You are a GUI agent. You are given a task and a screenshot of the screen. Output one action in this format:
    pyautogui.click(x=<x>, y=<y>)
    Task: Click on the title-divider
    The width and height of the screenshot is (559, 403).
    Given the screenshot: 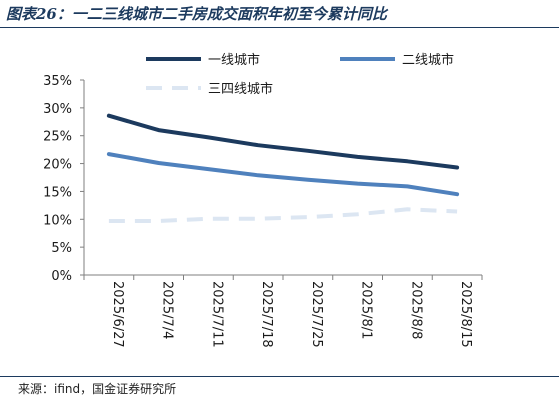 What is the action you would take?
    pyautogui.click(x=279, y=27)
    